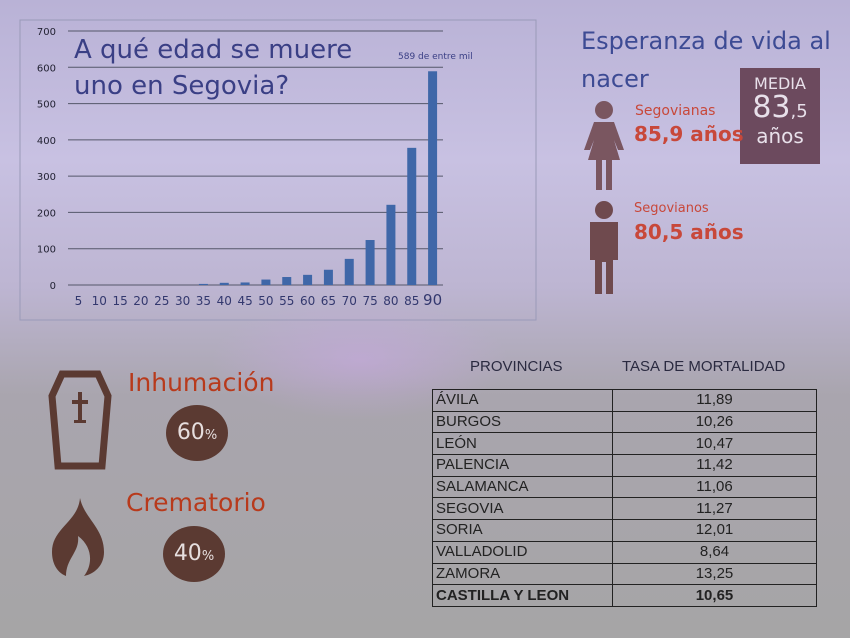 Image resolution: width=850 pixels, height=638 pixels. I want to click on x-tick-label: 45, so click(244, 301).